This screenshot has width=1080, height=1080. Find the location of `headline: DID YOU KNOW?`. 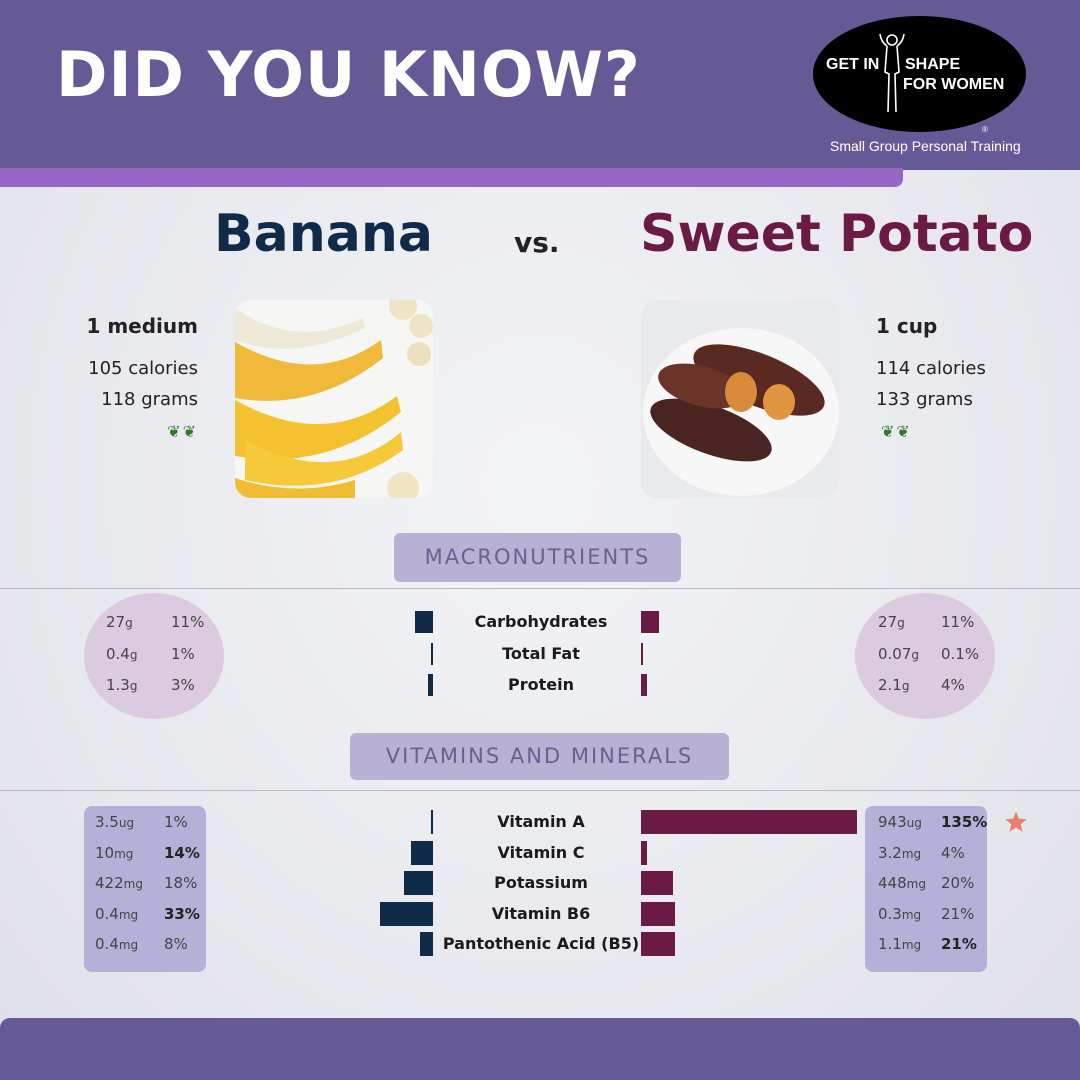

headline: DID YOU KNOW? is located at coordinates (348, 74).